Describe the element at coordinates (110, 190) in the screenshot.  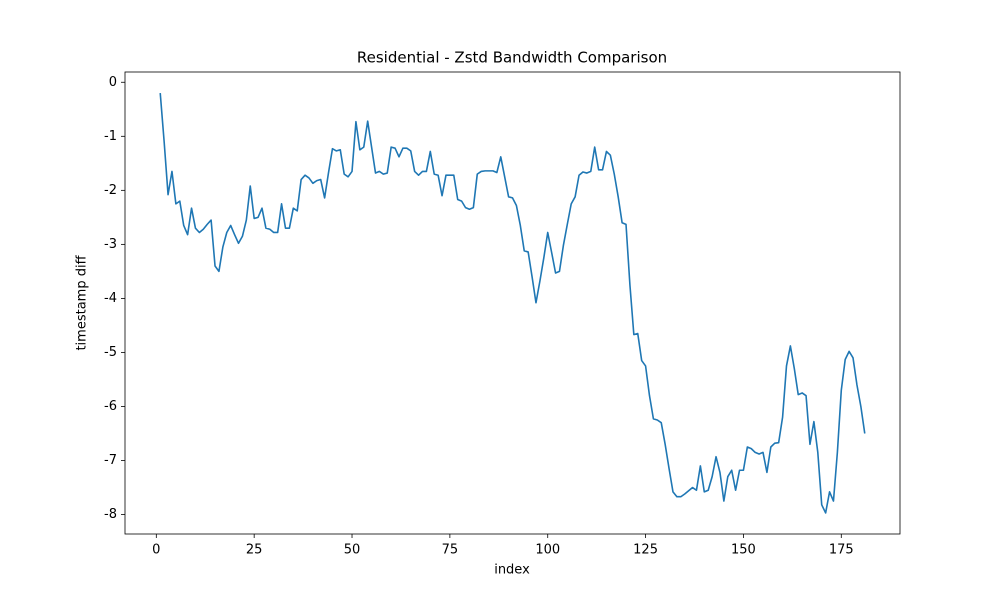
I see `y-tick-label: -2` at that location.